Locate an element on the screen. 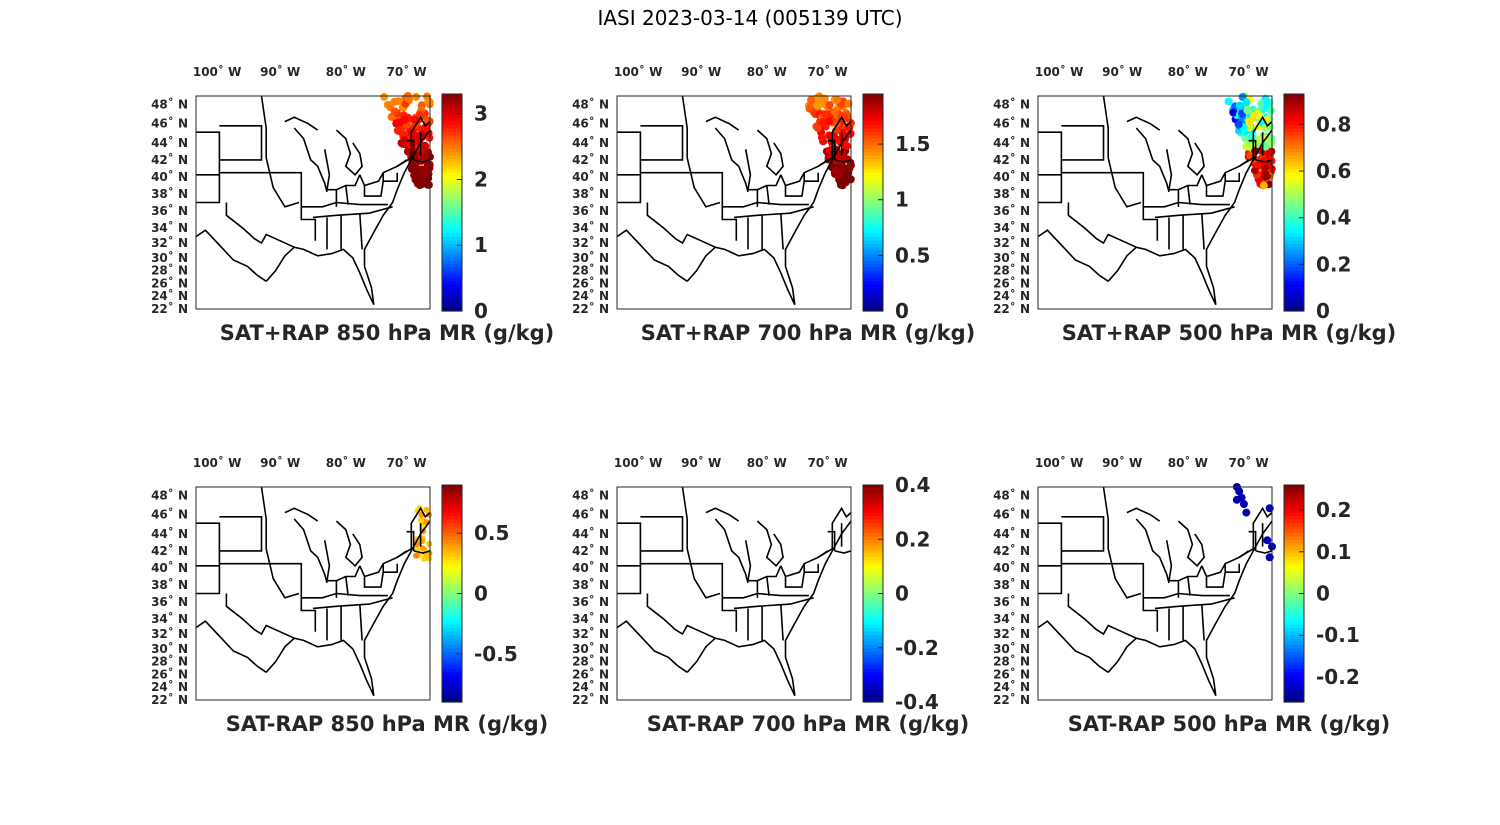  colorbar-tick-label: 3 is located at coordinates (481, 114).